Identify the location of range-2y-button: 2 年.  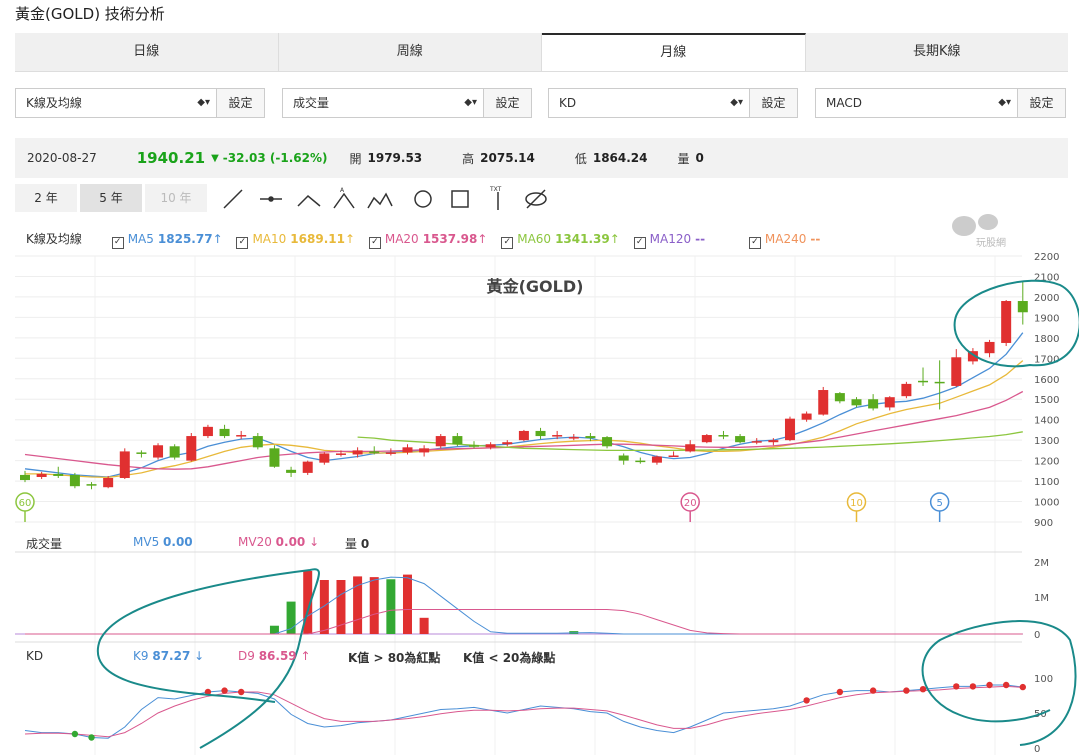
(46, 198).